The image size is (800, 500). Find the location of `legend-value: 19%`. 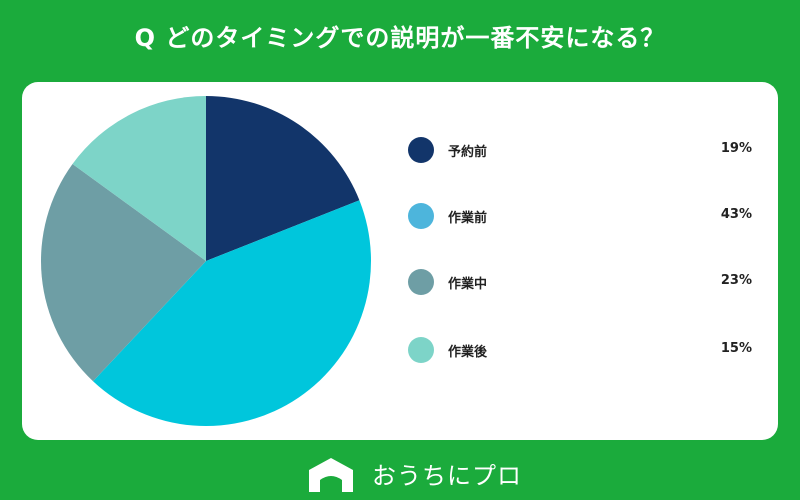

legend-value: 19% is located at coordinates (736, 148).